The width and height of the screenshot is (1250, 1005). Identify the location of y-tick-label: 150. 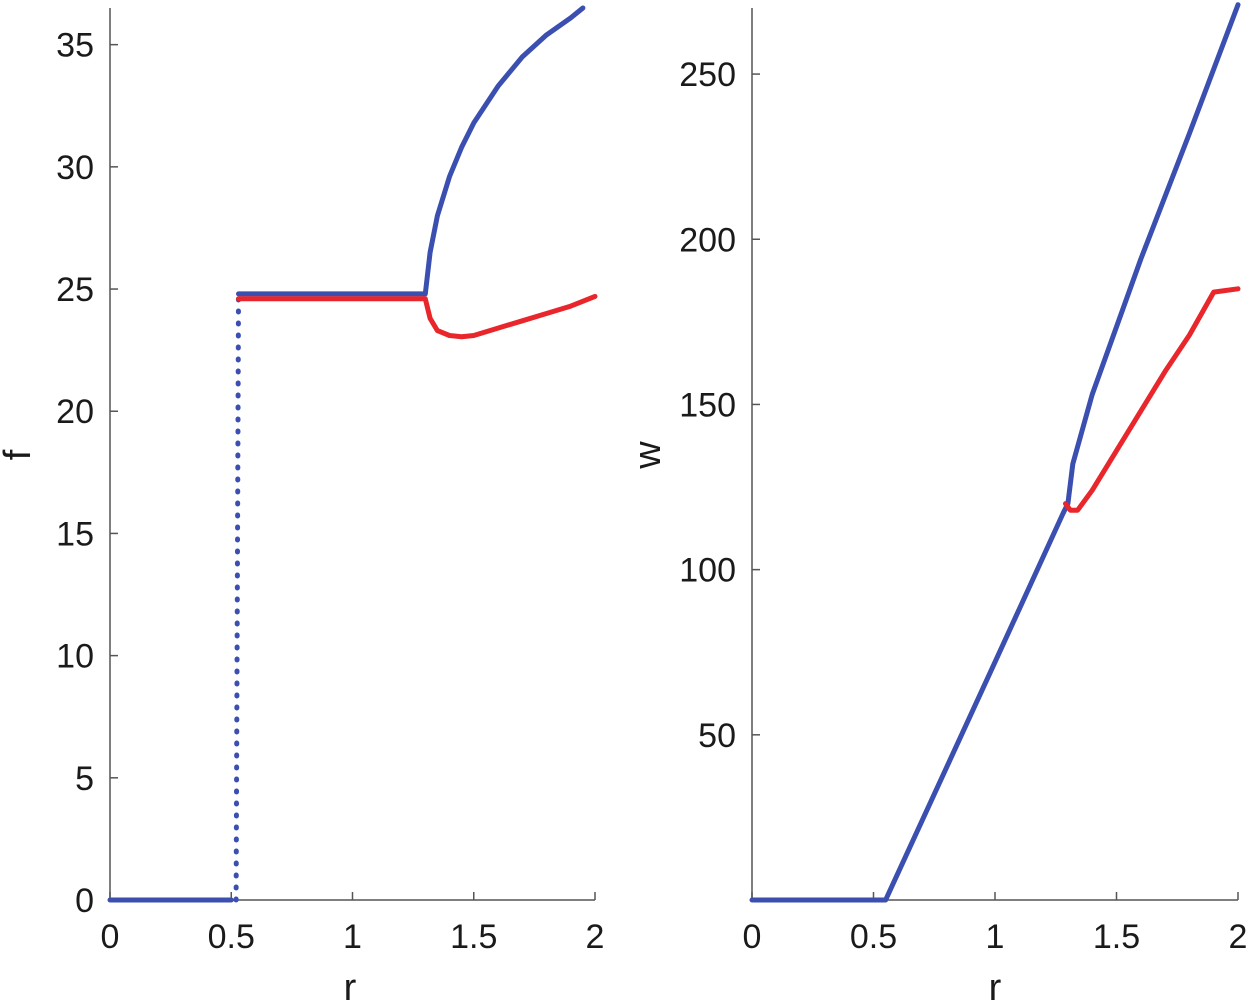
(707, 405).